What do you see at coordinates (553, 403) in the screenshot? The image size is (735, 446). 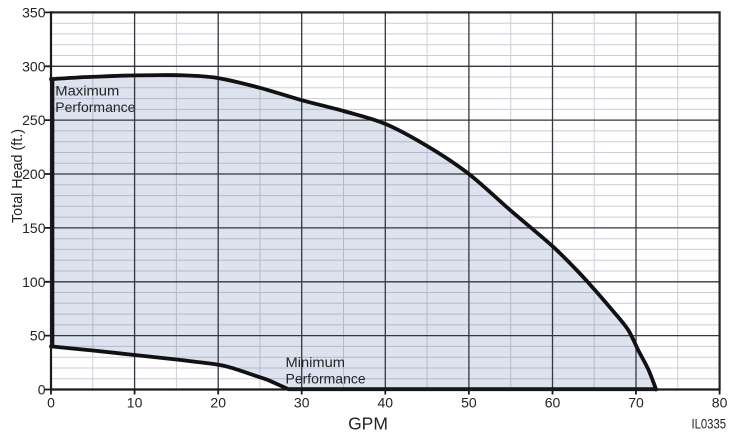 I see `svg-text: 60` at bounding box center [553, 403].